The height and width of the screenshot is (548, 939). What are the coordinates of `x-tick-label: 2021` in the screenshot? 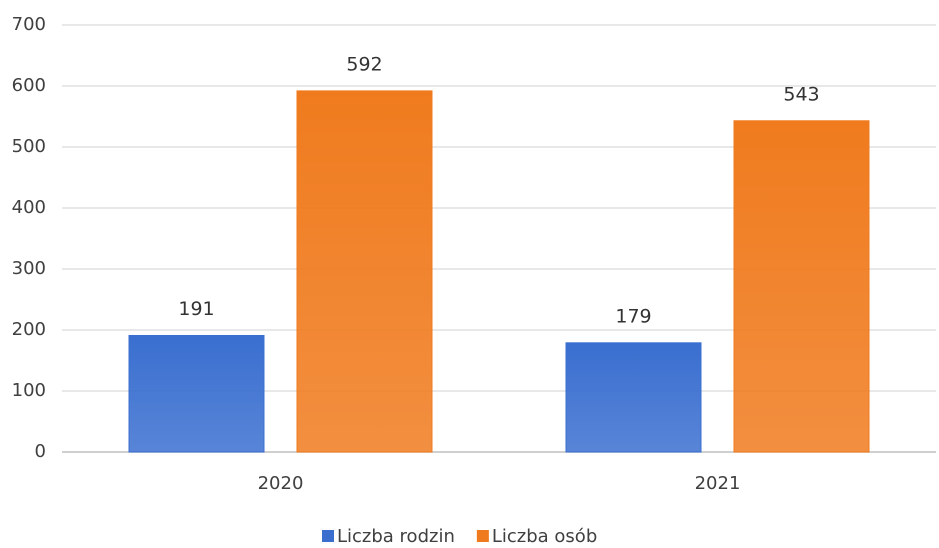 It's located at (718, 483).